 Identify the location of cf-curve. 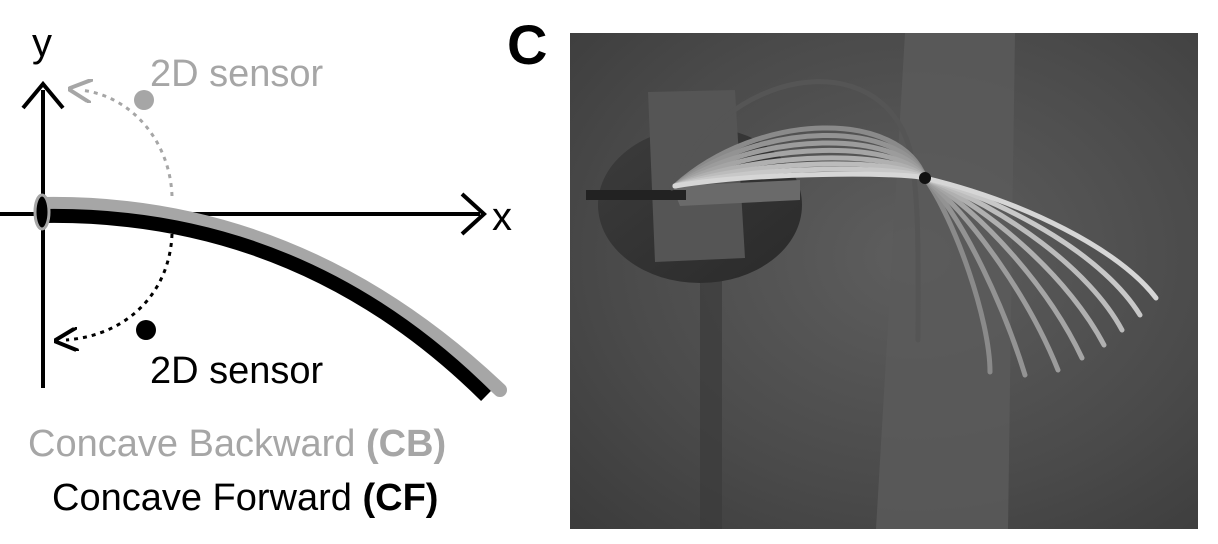
(266, 304).